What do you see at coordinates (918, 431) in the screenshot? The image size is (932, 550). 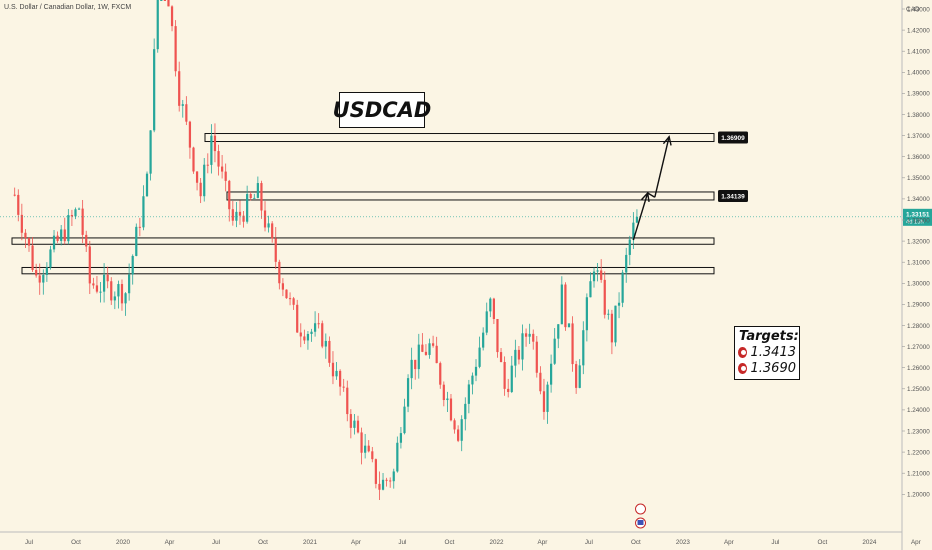 I see `y-tick-label: 1.23000` at bounding box center [918, 431].